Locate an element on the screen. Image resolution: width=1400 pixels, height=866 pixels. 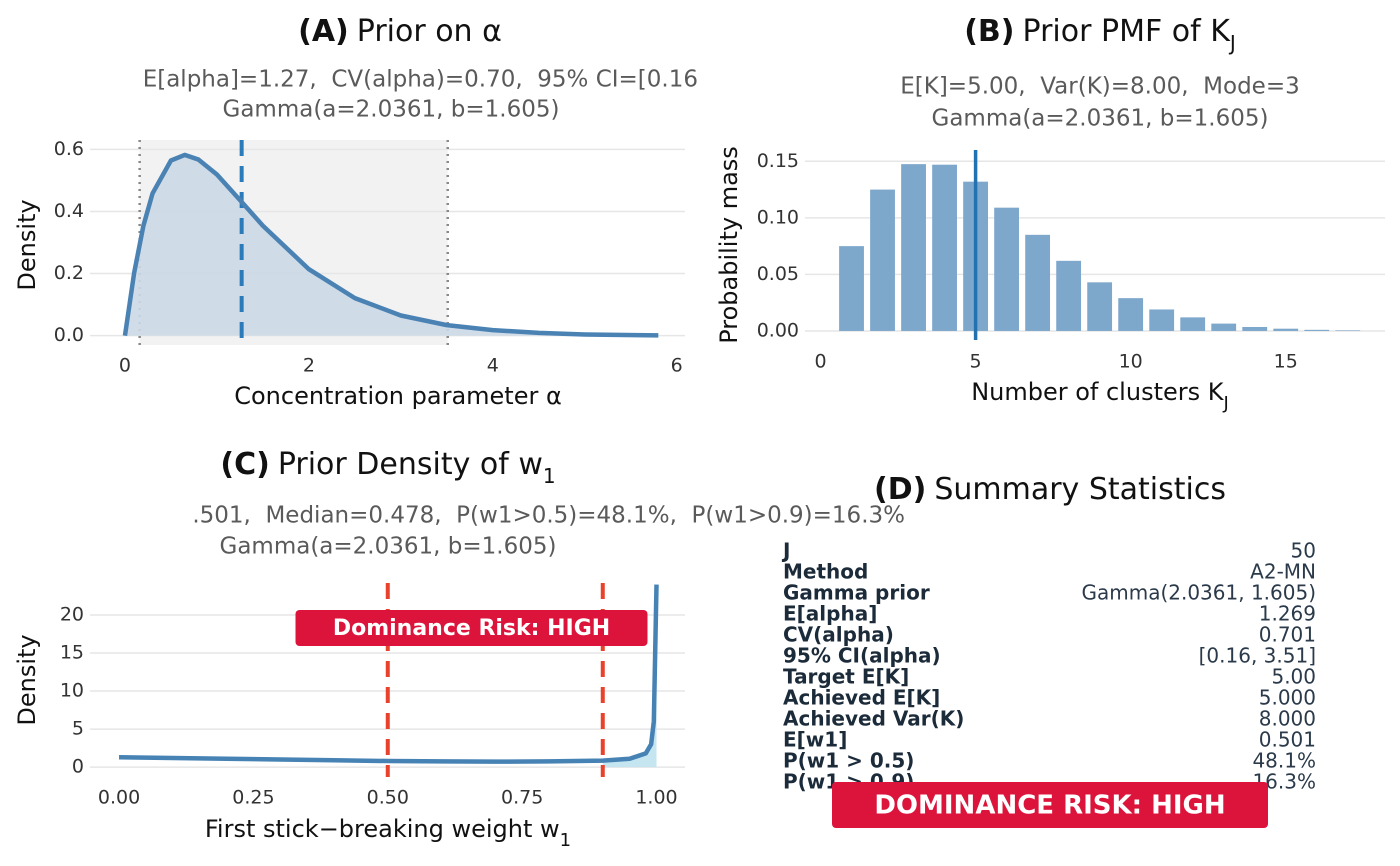
panel-title: (D) Summary Statistics is located at coordinates (1050, 489).